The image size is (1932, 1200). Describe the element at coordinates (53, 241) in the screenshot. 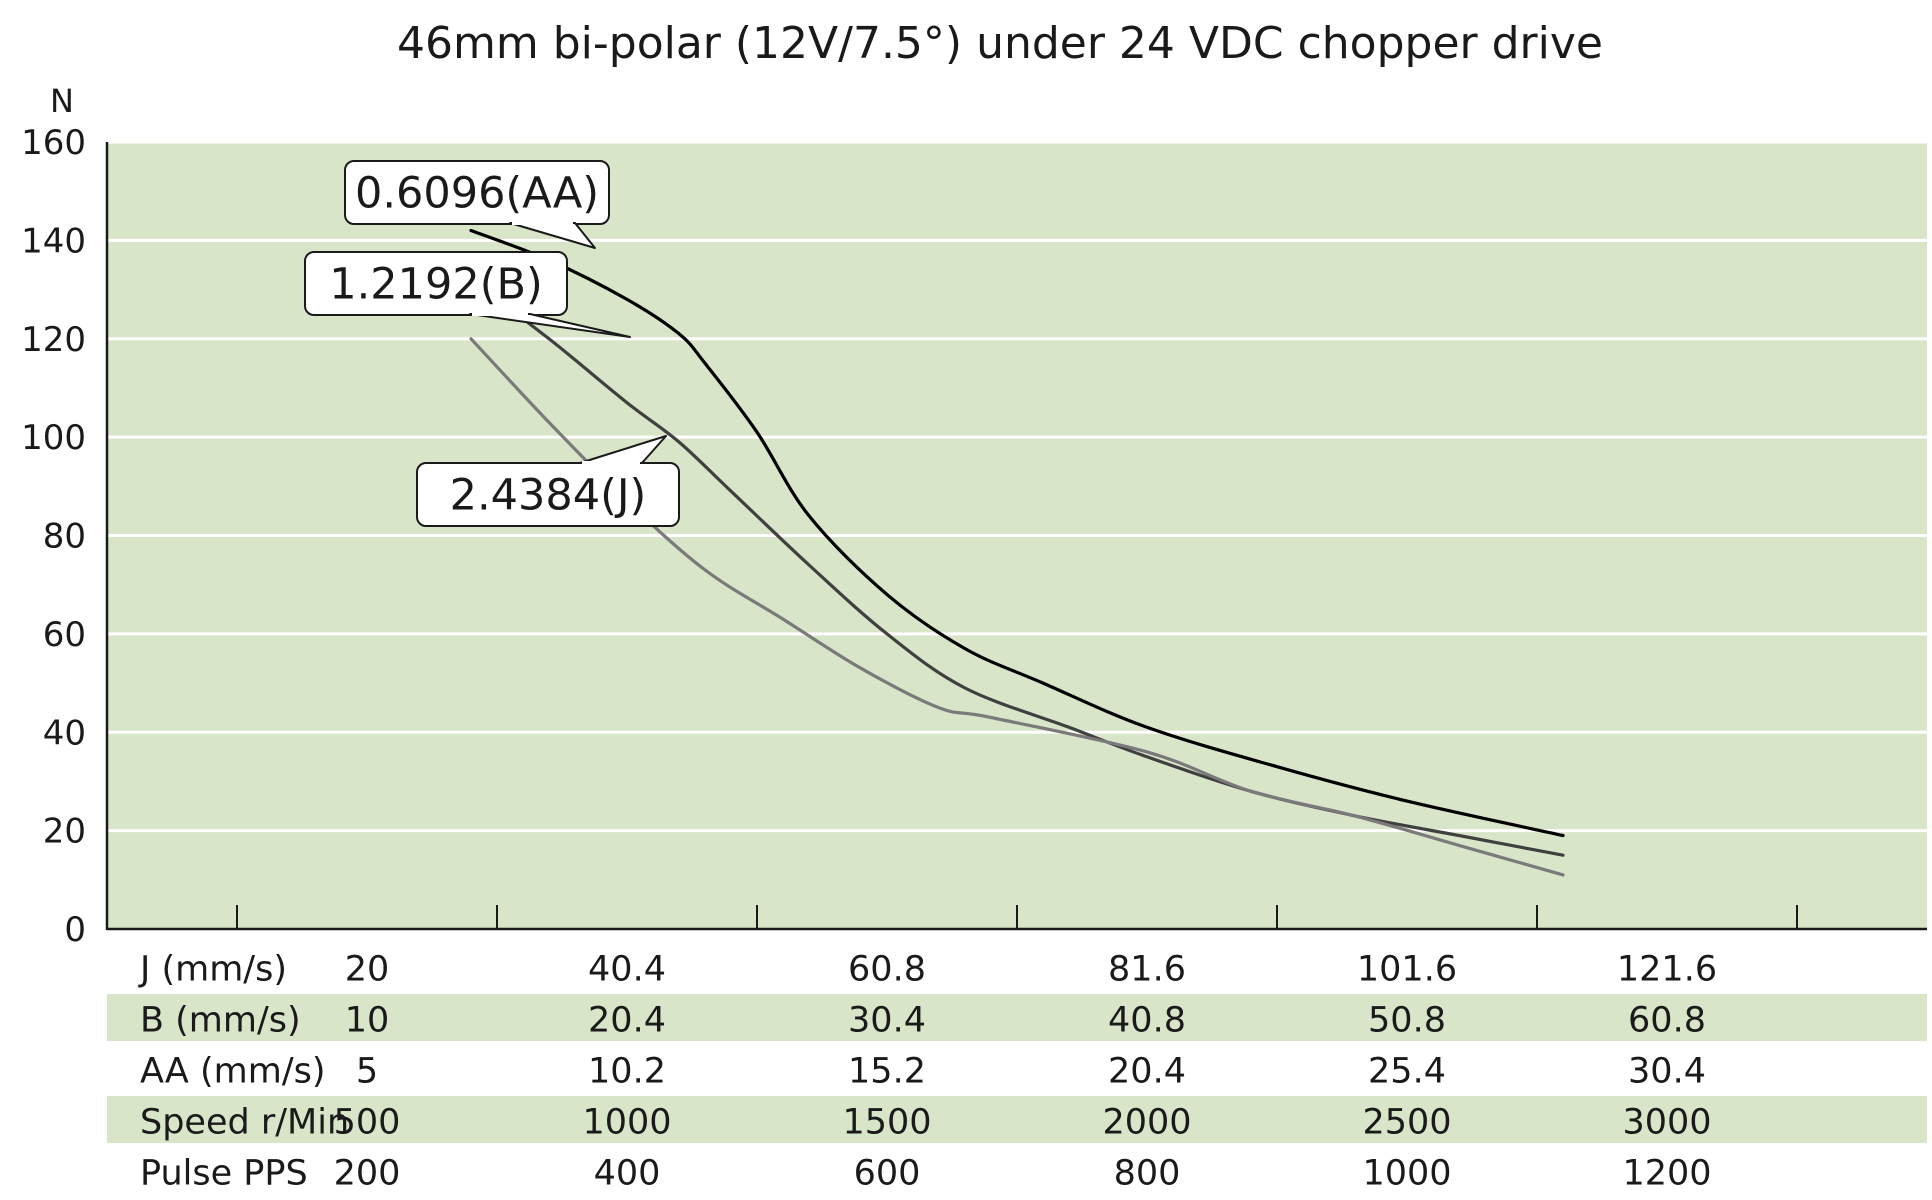

I see `y-tick-label: 140` at that location.